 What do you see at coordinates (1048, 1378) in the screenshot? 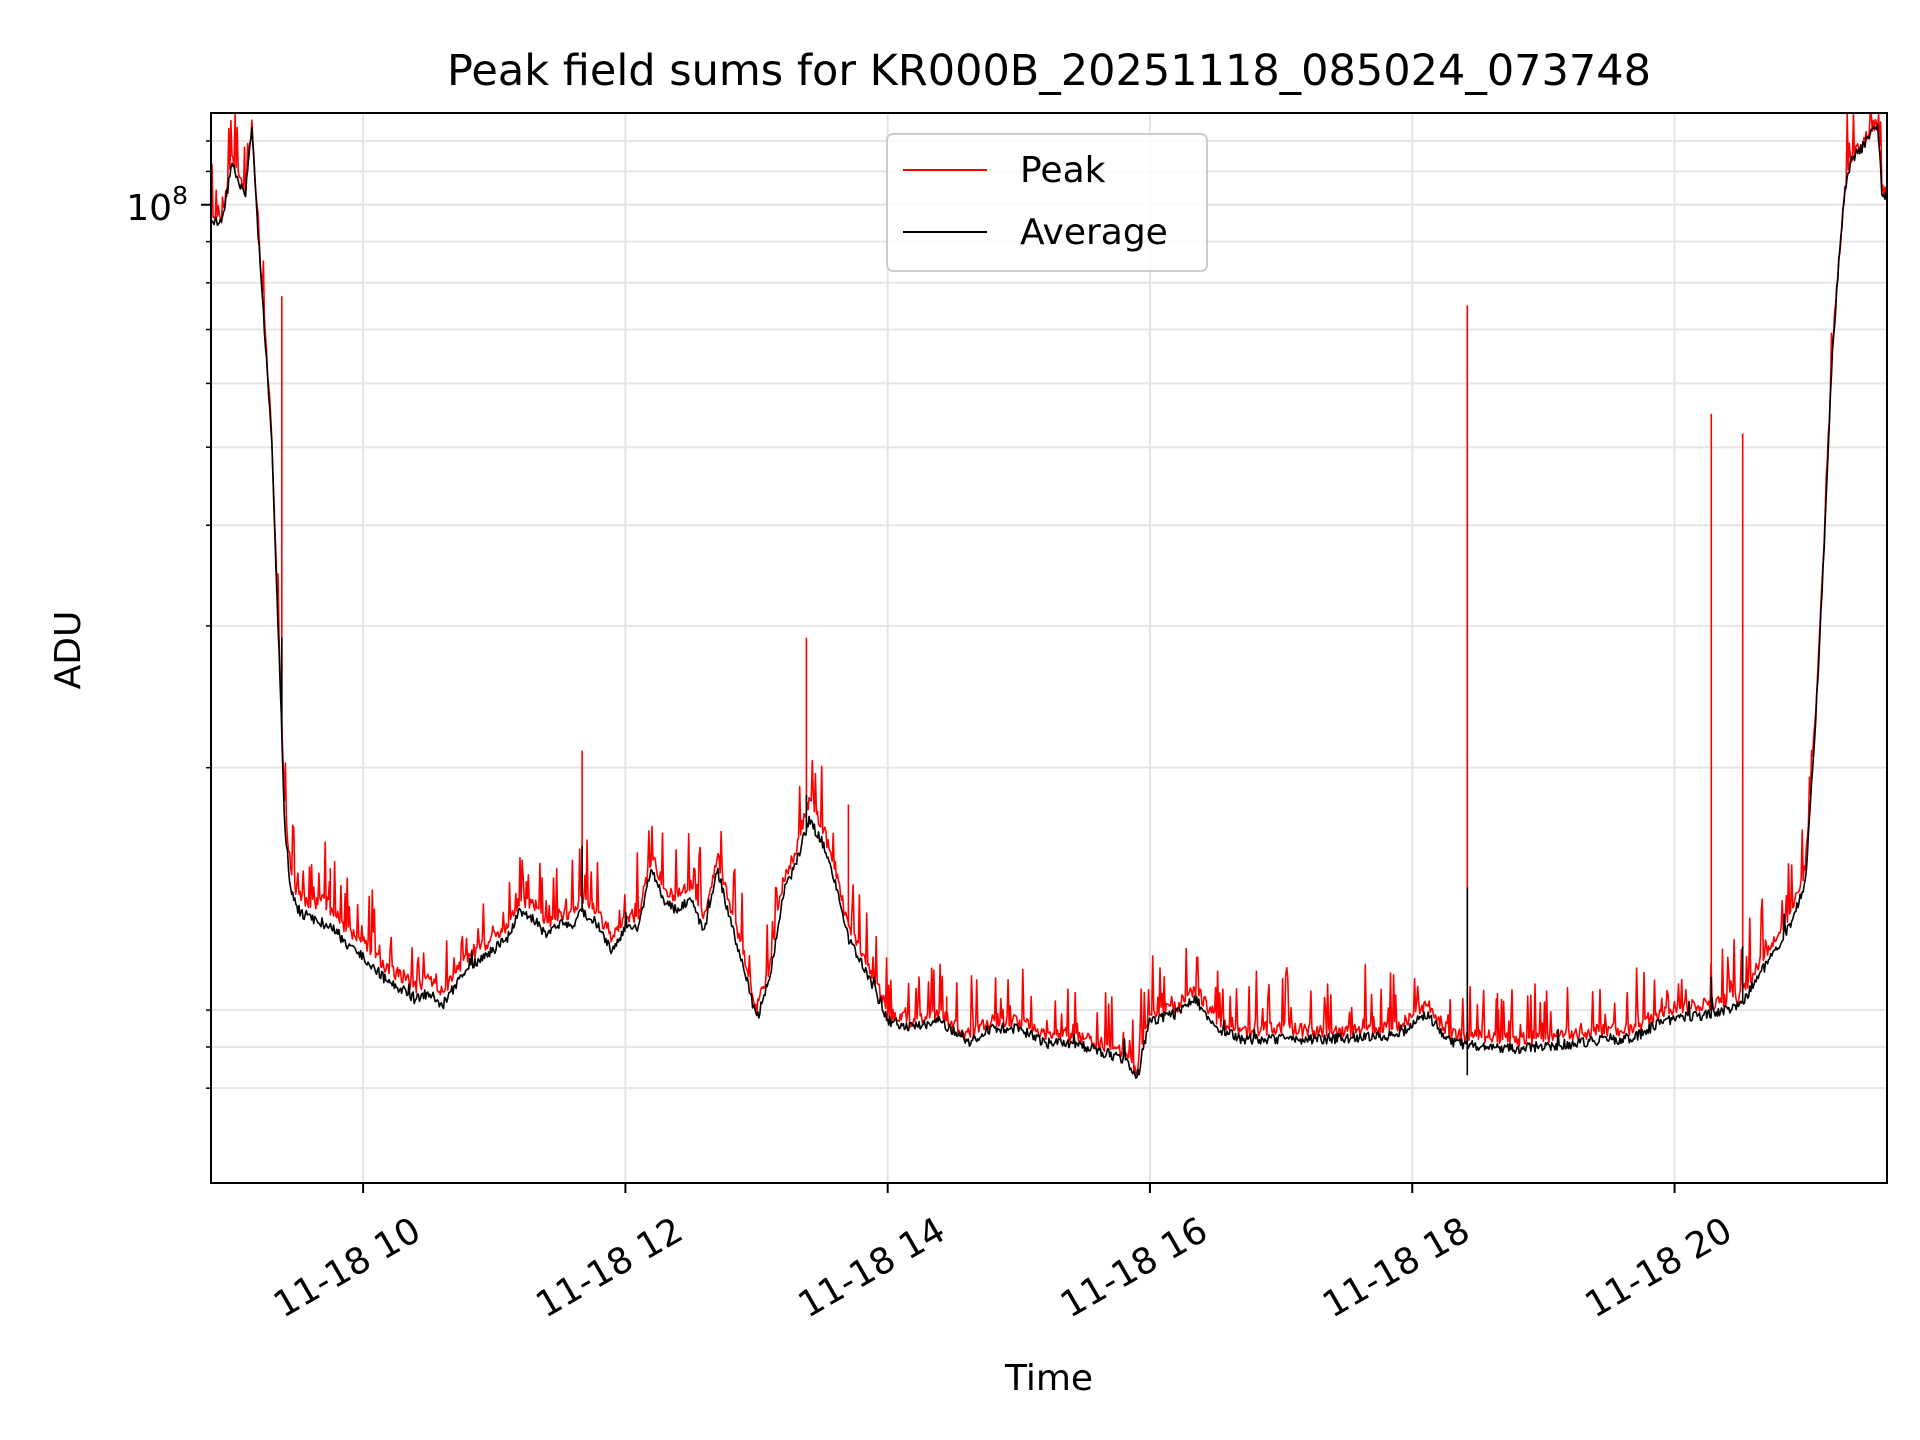
I see `x-axis-label: Time` at bounding box center [1048, 1378].